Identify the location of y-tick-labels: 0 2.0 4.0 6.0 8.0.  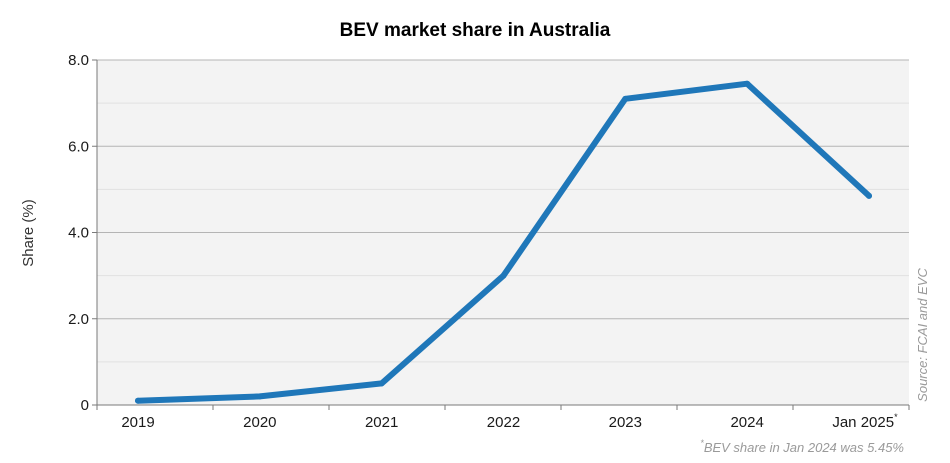
(82, 233).